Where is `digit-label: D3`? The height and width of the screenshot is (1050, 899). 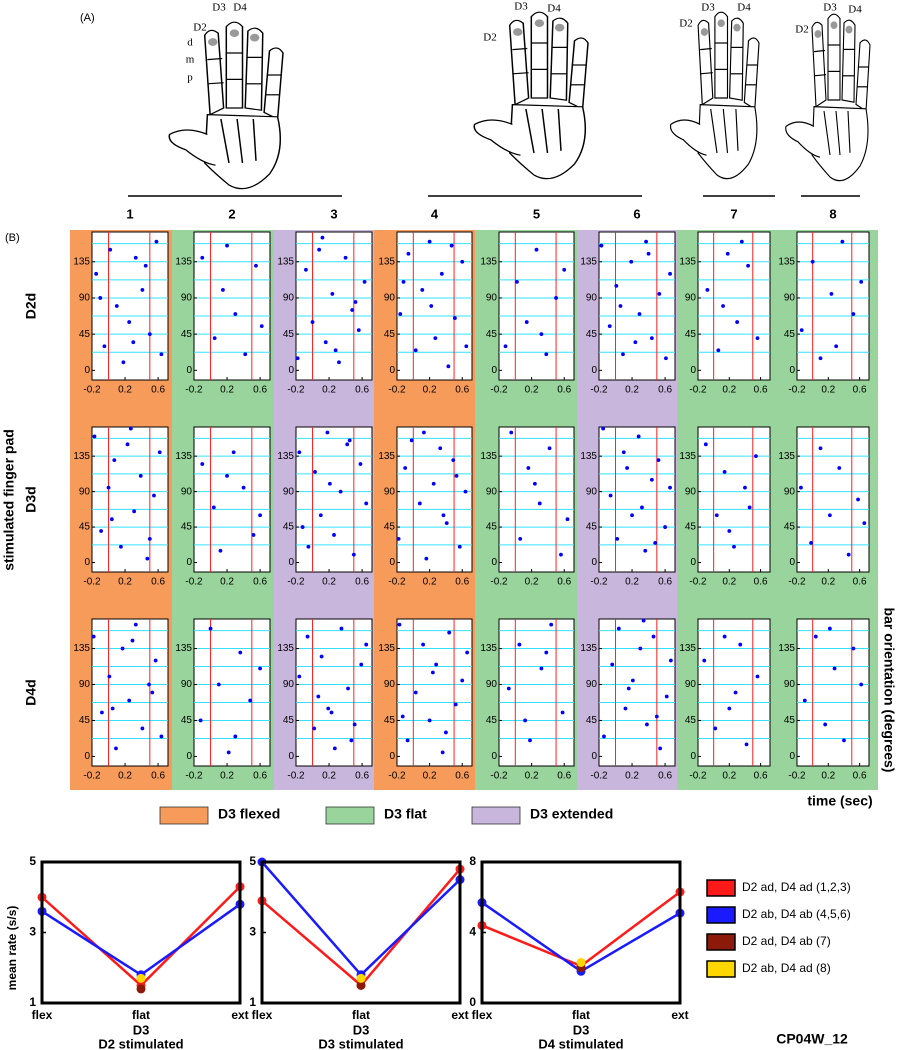 digit-label: D3 is located at coordinates (708, 8).